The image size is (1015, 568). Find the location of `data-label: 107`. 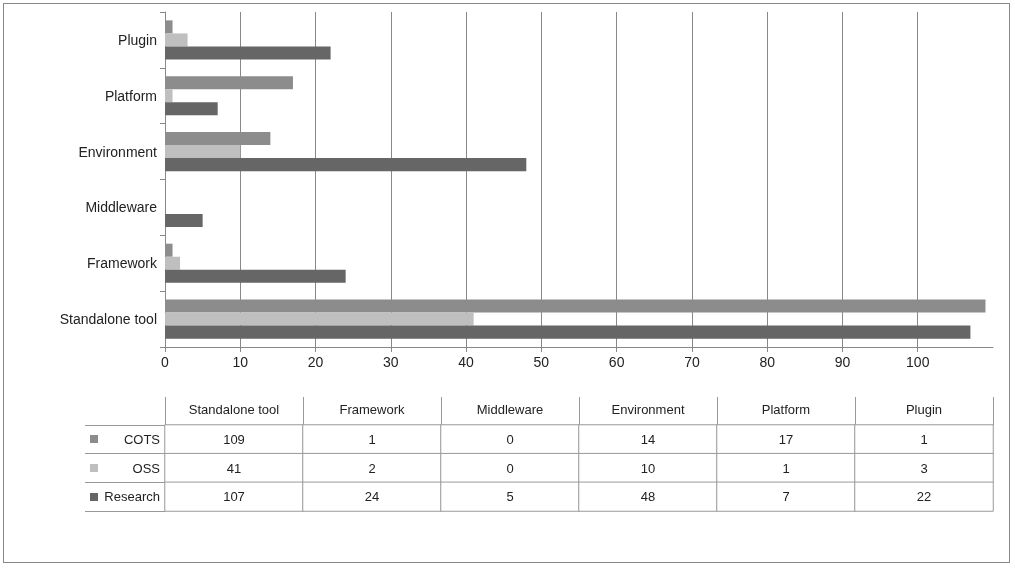

data-label: 107 is located at coordinates (234, 497).